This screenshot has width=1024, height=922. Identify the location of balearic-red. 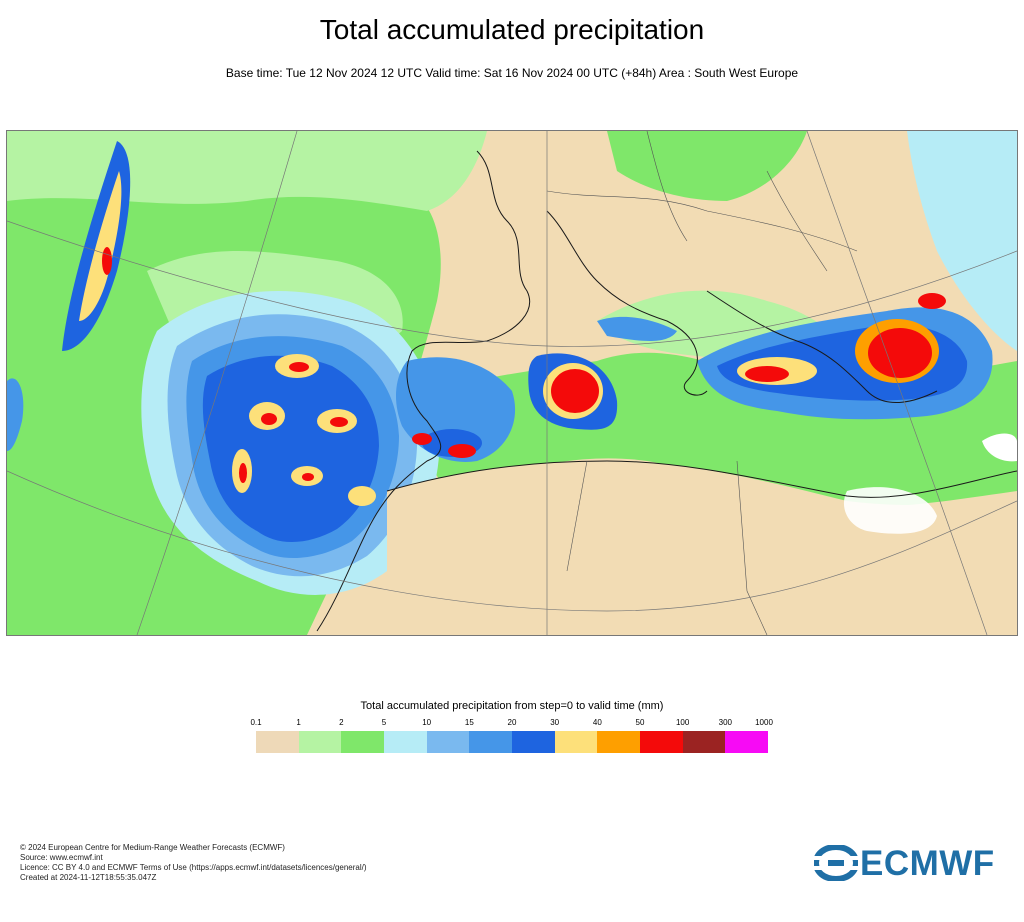
(462, 451).